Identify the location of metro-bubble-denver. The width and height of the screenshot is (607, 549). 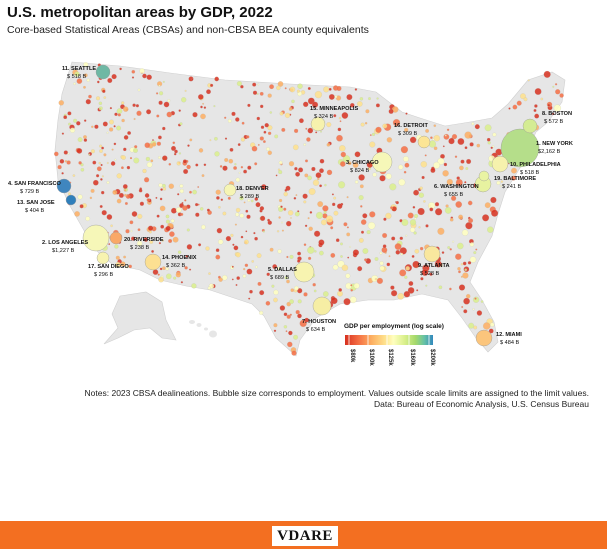
(230, 190).